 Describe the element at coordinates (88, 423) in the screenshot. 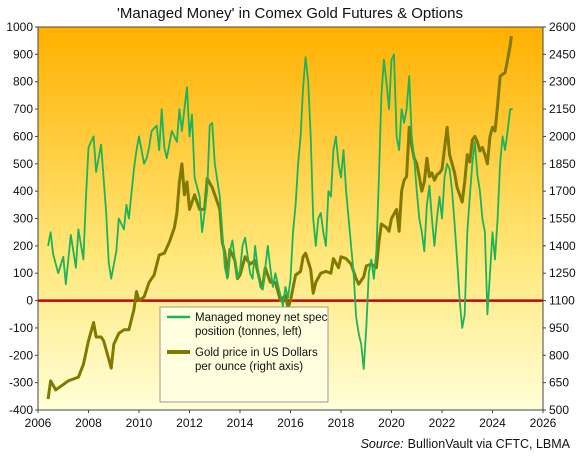

I see `x-tick-label: 2008` at that location.